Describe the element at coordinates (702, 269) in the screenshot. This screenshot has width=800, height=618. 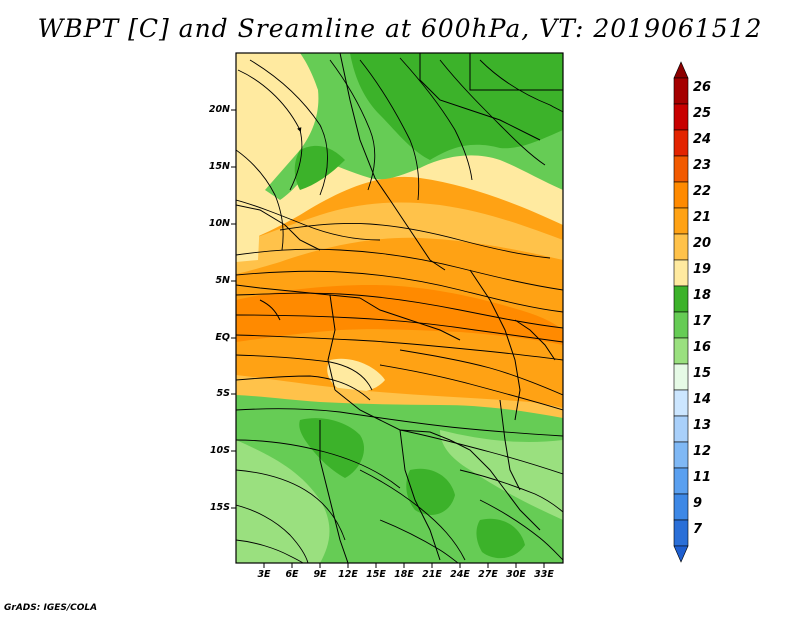
I see `colorbar-label: 19` at that location.